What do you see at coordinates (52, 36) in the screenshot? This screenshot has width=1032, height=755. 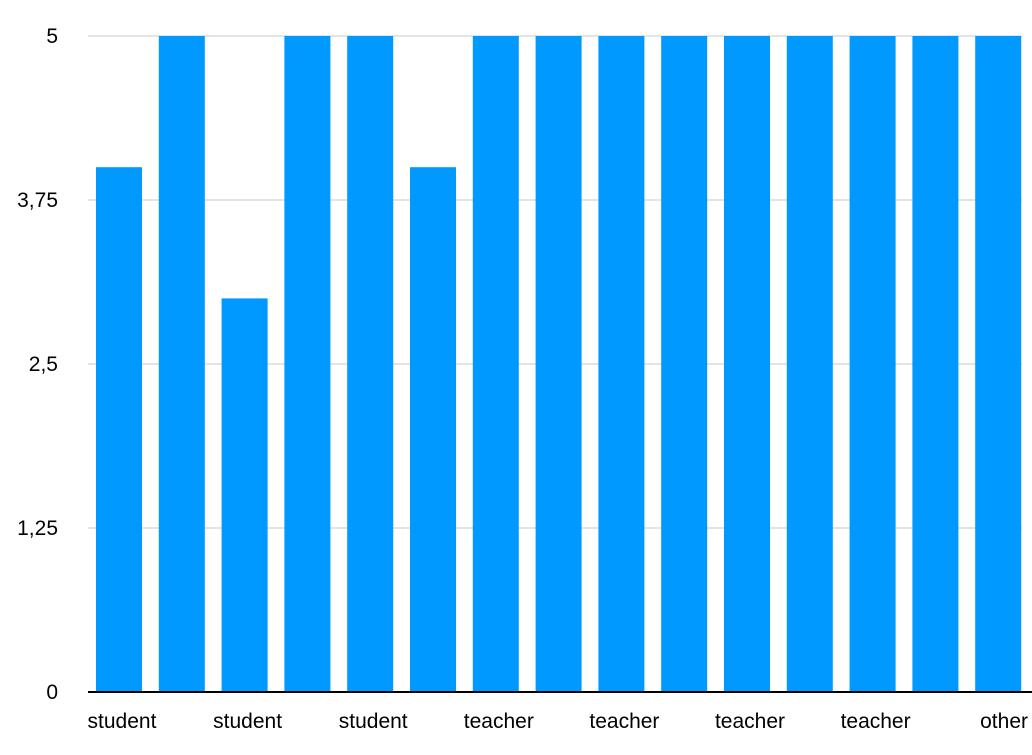 I see `y-tick-label: 5` at bounding box center [52, 36].